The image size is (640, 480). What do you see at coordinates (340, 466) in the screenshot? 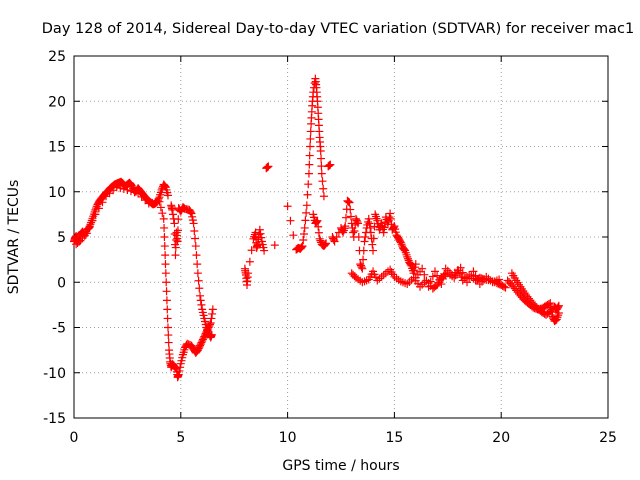
I see `x-axis-label: GPS time / hours` at bounding box center [340, 466].